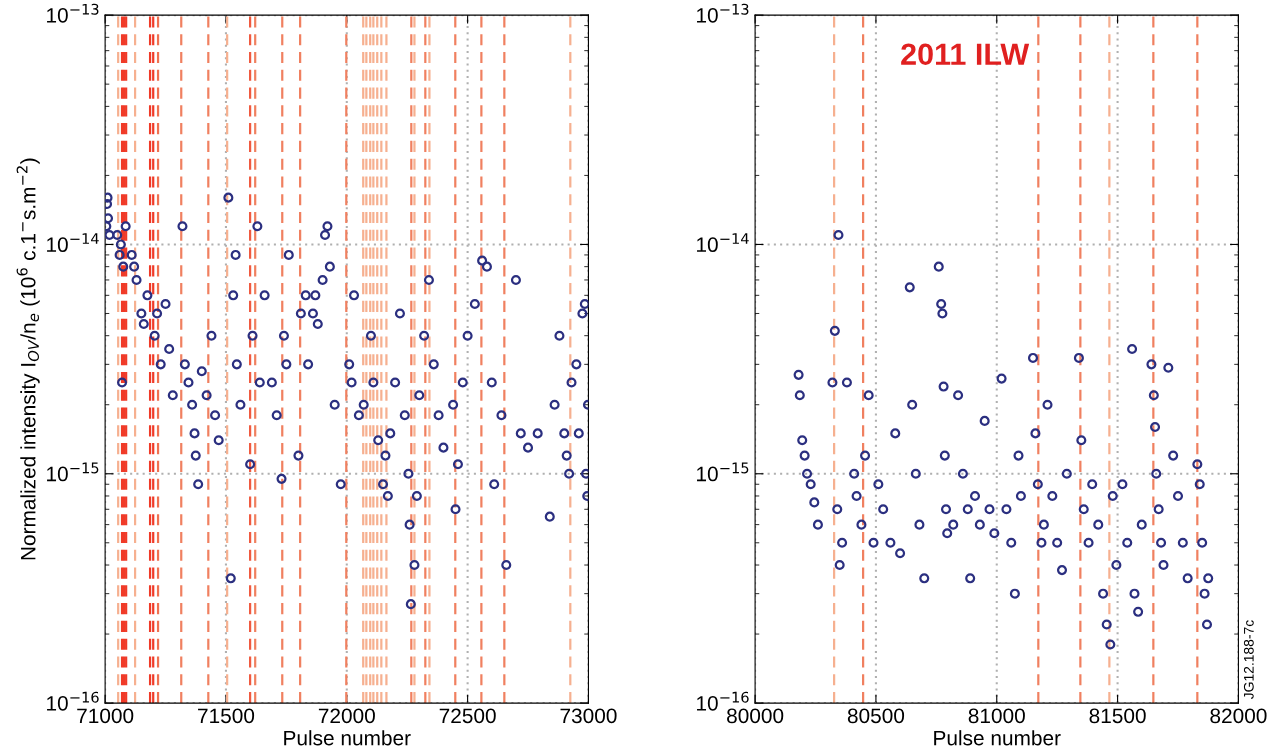 The width and height of the screenshot is (1282, 756). I want to click on x-tick-label: 71500, so click(226, 716).